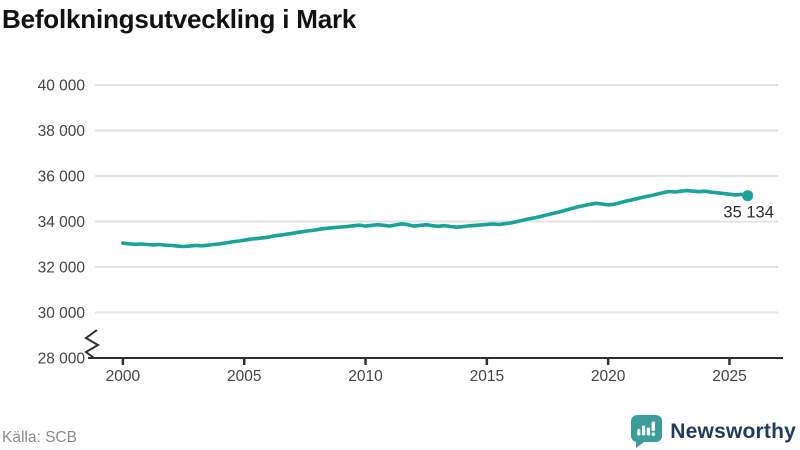 The width and height of the screenshot is (800, 450). Describe the element at coordinates (435, 218) in the screenshot. I see `population-series-line` at that location.